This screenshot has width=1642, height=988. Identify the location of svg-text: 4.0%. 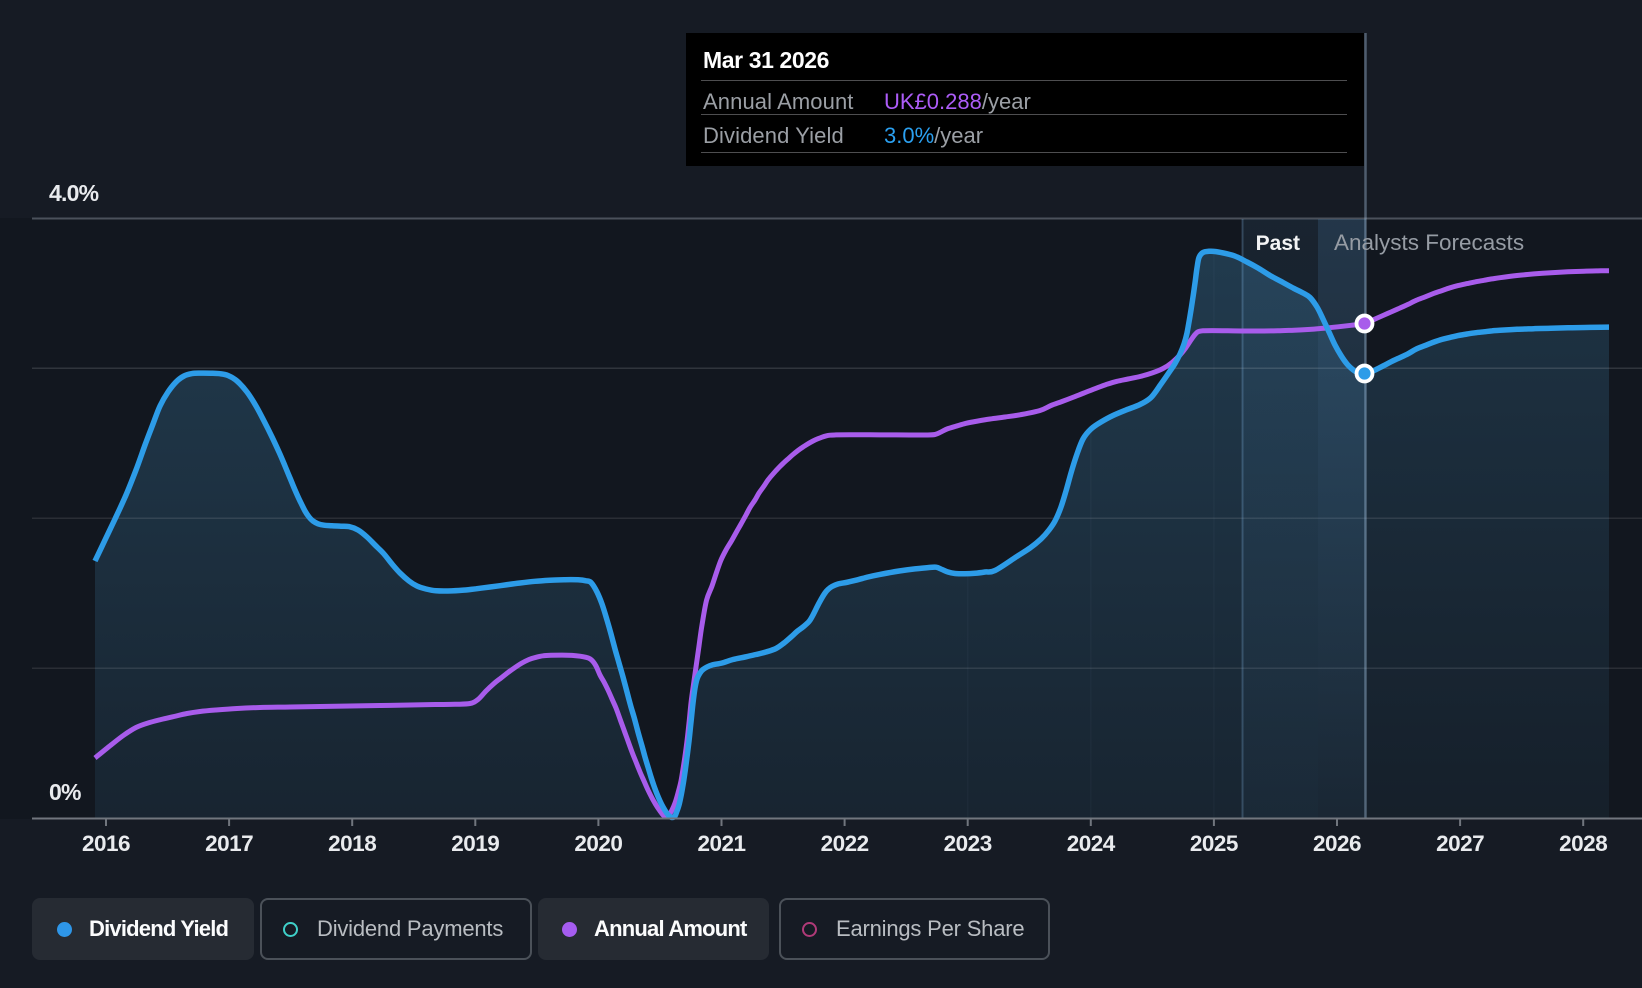
(74, 193).